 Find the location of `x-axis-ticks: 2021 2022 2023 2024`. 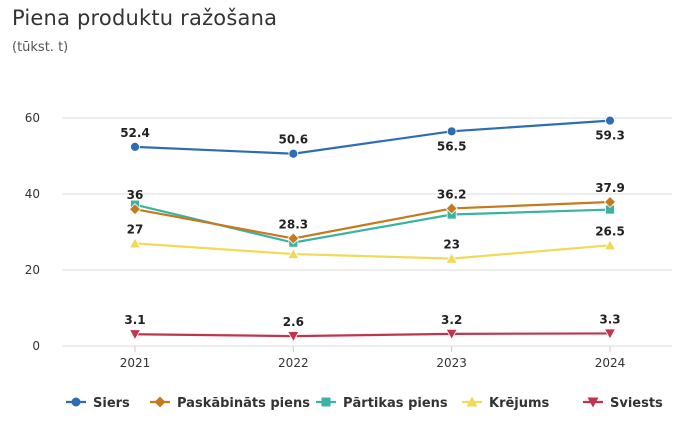

x-axis-ticks: 2021 2022 2023 2024 is located at coordinates (373, 358).